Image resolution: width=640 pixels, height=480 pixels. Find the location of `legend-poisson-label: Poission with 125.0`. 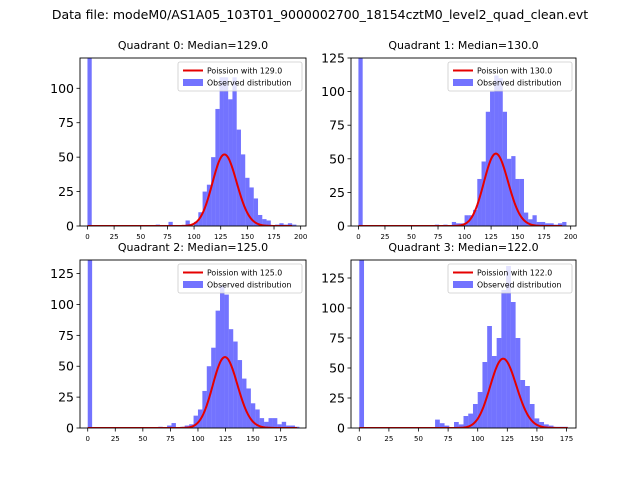

legend-poisson-label: Poission with 125.0 is located at coordinates (244, 273).